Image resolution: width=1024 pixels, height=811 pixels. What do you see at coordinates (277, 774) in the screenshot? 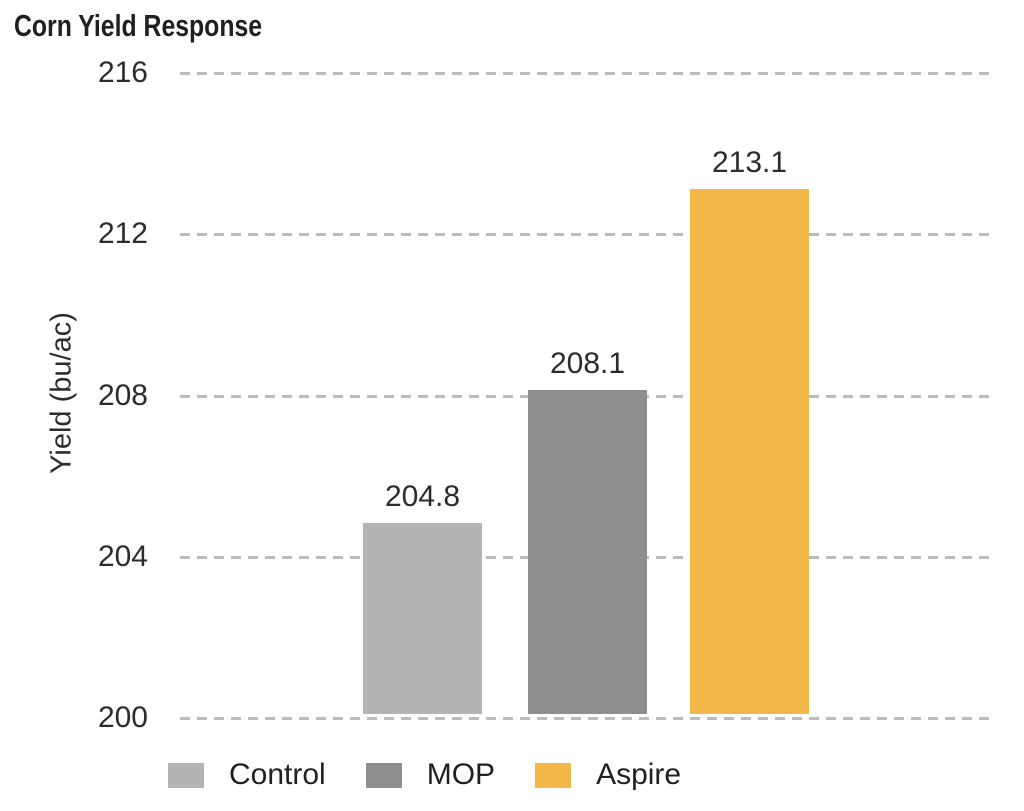
I see `legend-label-control: Control` at bounding box center [277, 774].